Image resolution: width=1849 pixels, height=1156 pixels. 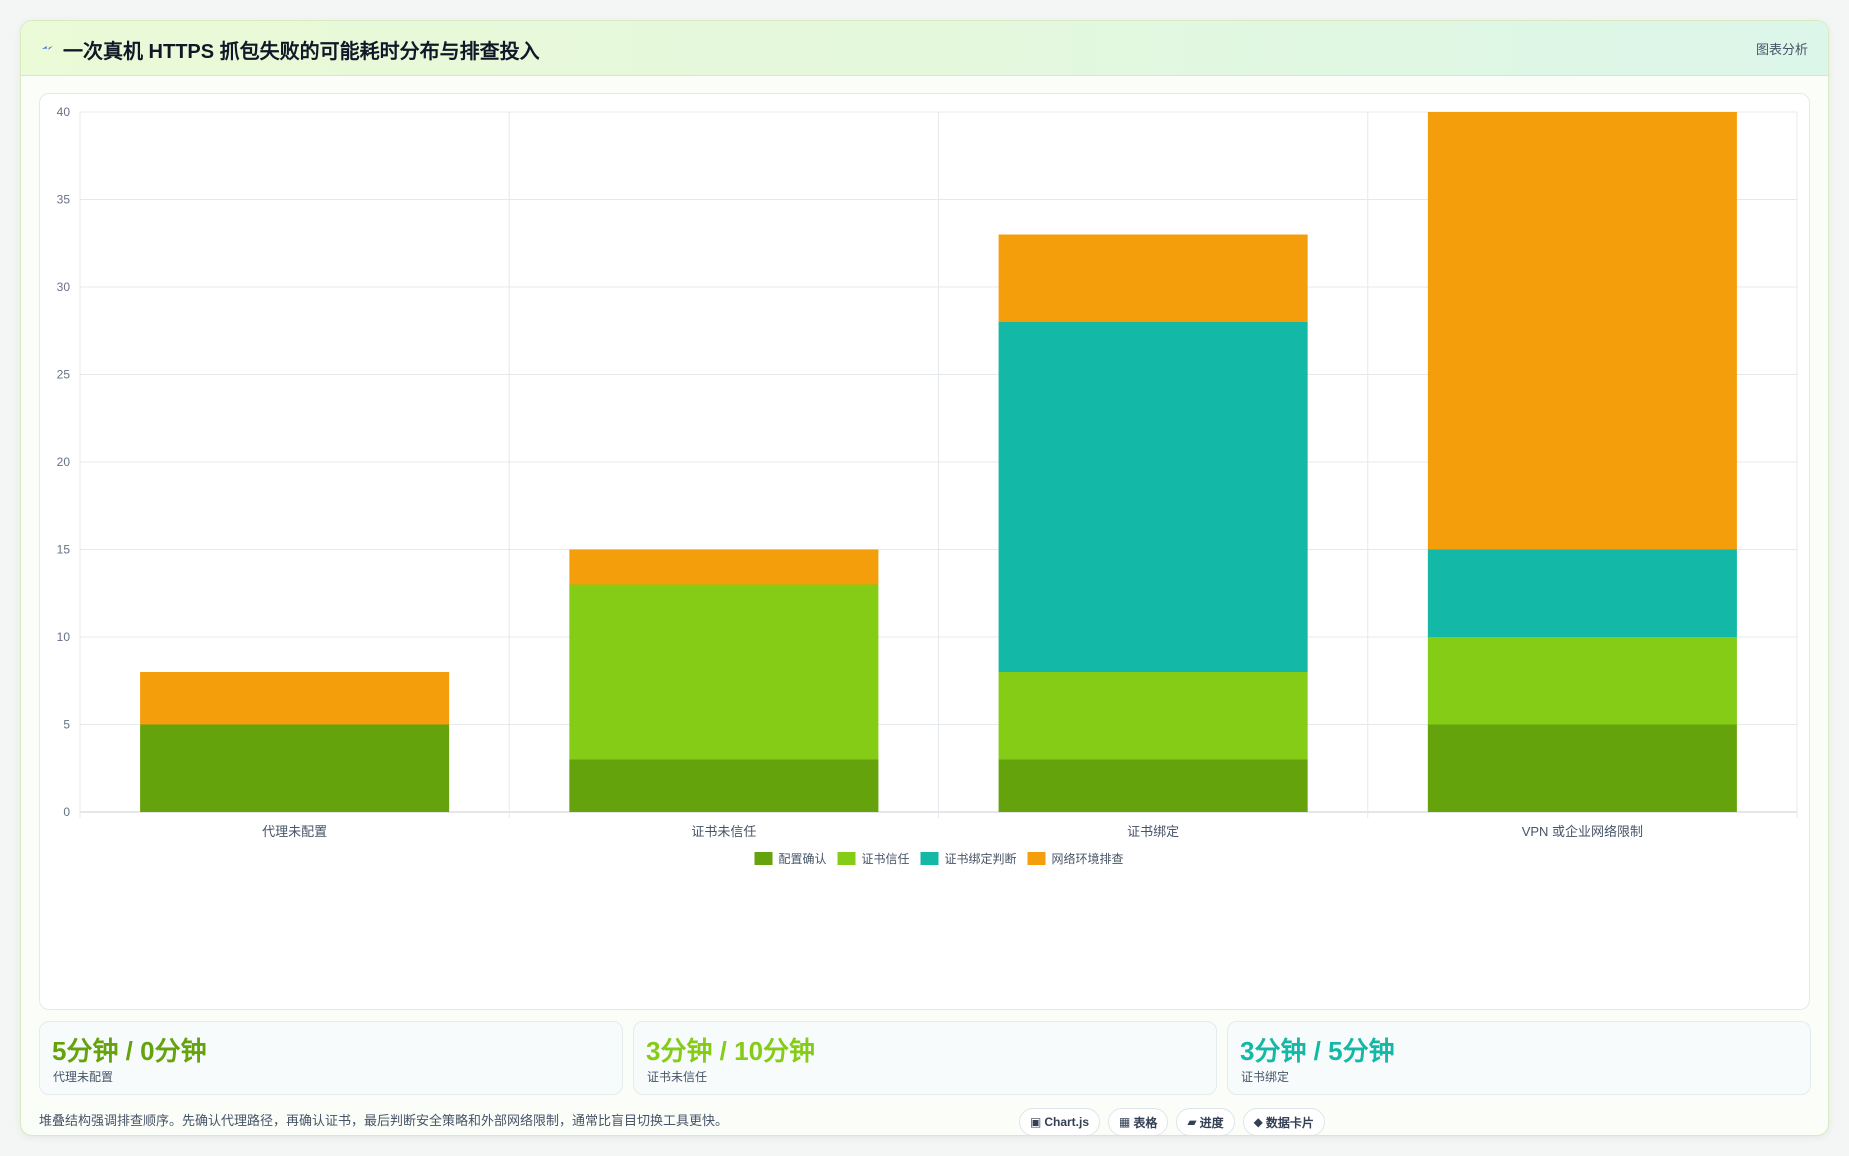 What do you see at coordinates (129, 1051) in the screenshot?
I see `stat-value: 5分钟 / 0分钟` at bounding box center [129, 1051].